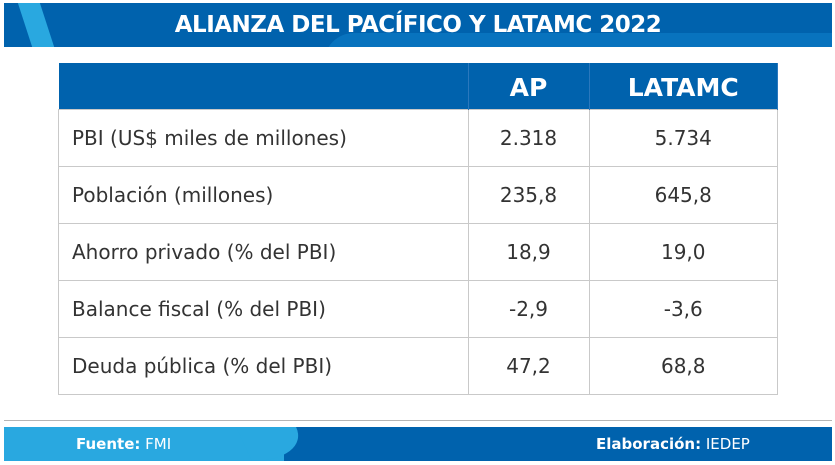 The image size is (835, 465). What do you see at coordinates (108, 444) in the screenshot?
I see `source-label: Fuente:` at bounding box center [108, 444].